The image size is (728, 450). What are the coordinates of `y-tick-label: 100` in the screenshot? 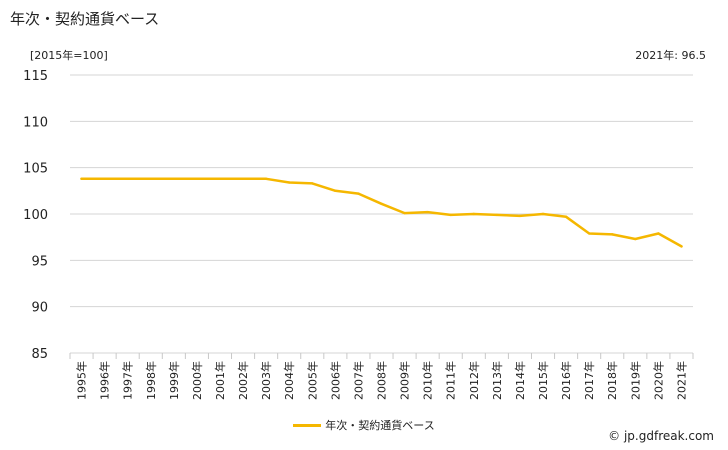 It's located at (35, 215).